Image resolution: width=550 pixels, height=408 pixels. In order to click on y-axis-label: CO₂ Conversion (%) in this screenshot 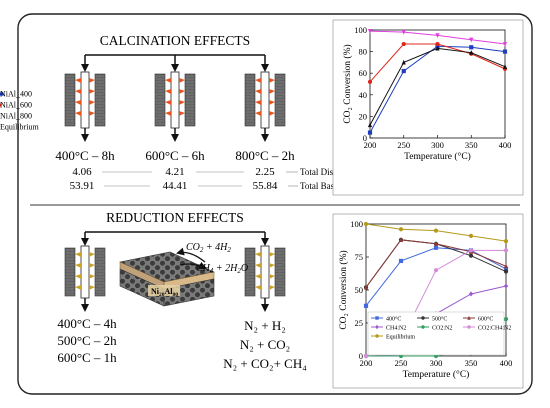, I will do `click(343, 289)`.